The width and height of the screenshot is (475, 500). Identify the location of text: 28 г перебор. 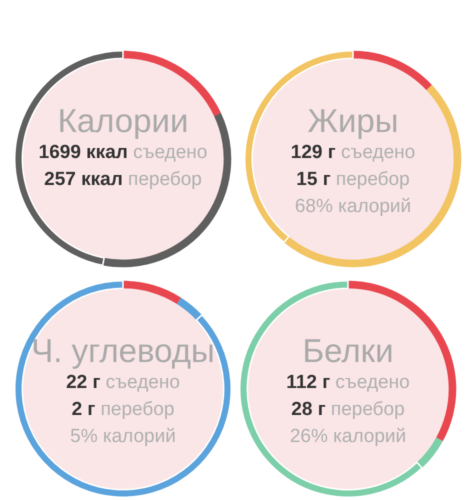
(348, 410).